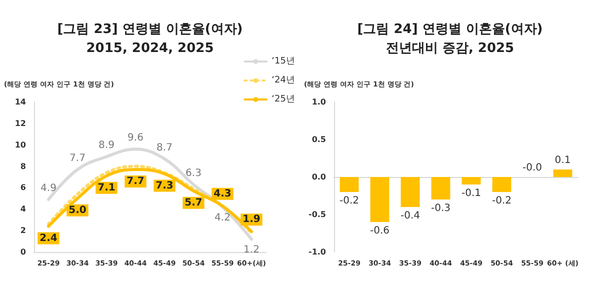 This screenshot has width=600, height=282. What do you see at coordinates (532, 168) in the screenshot?
I see `data-label: -0.0` at bounding box center [532, 168].